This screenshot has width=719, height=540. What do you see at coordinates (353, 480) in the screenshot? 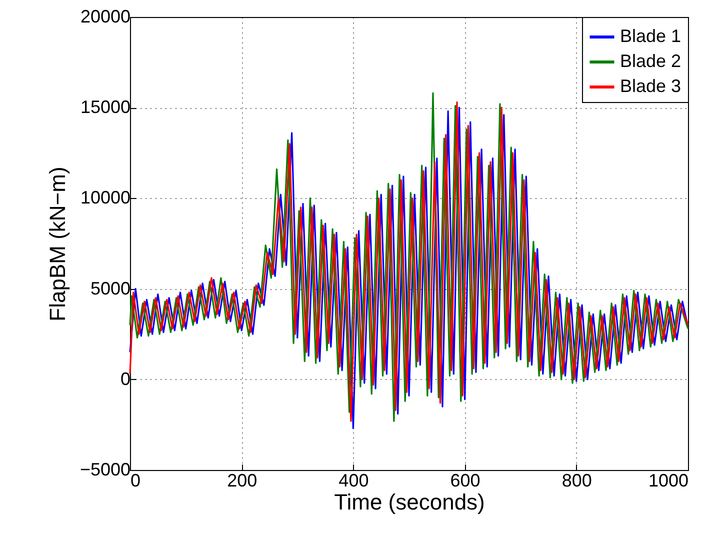
I see `x-tick-label: 400` at bounding box center [353, 480].